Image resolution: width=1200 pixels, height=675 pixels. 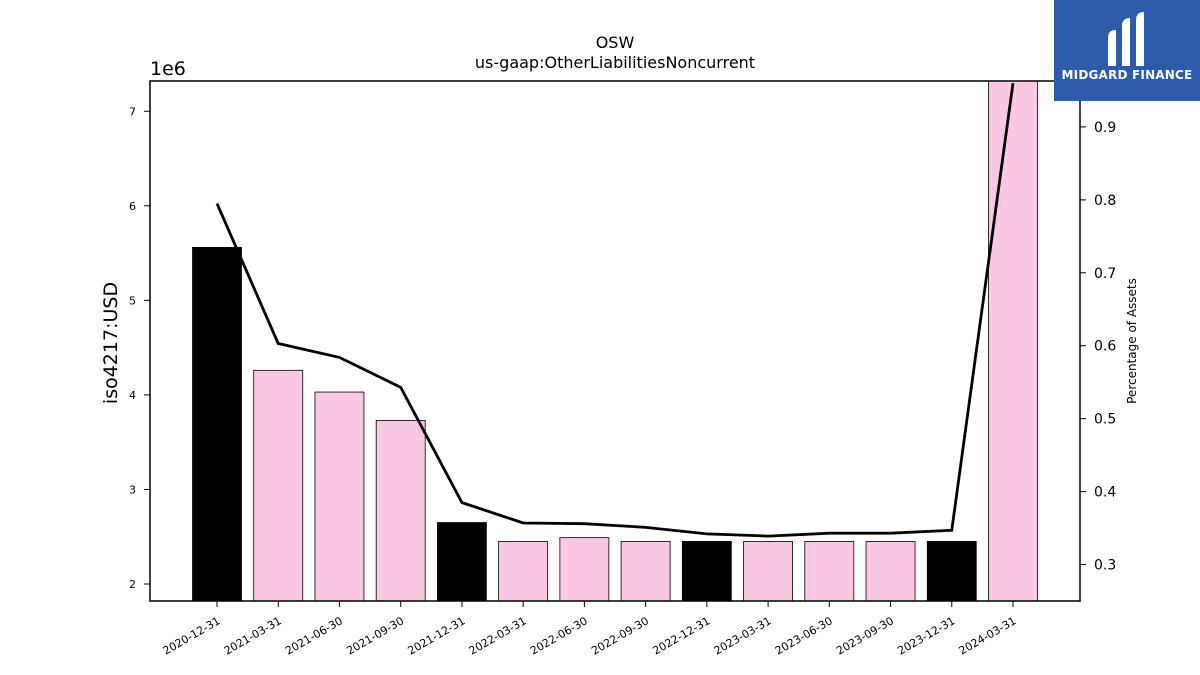 I want to click on y-tick-label: 4, so click(x=132, y=395).